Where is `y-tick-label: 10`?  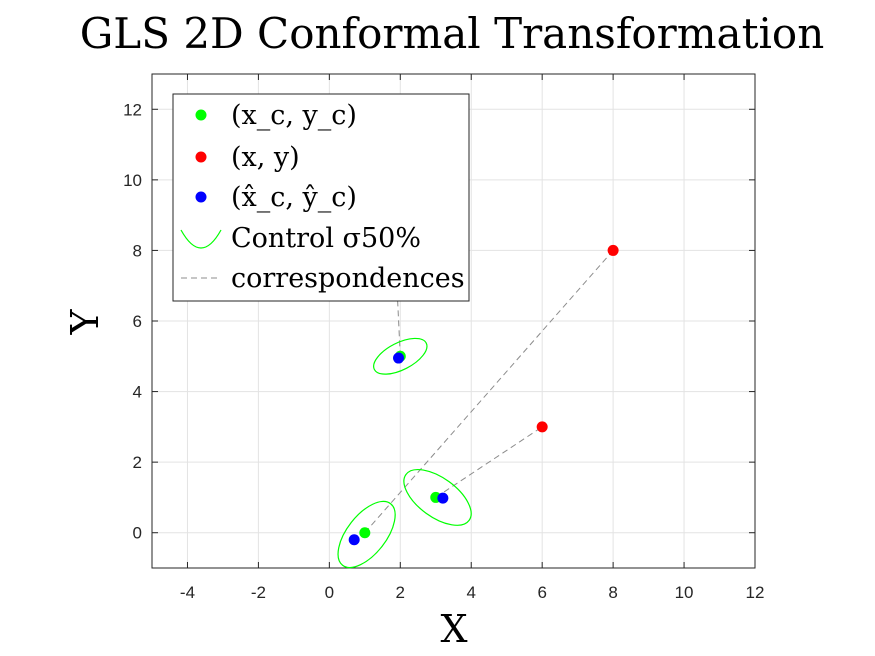 y-tick-label: 10 is located at coordinates (132, 180).